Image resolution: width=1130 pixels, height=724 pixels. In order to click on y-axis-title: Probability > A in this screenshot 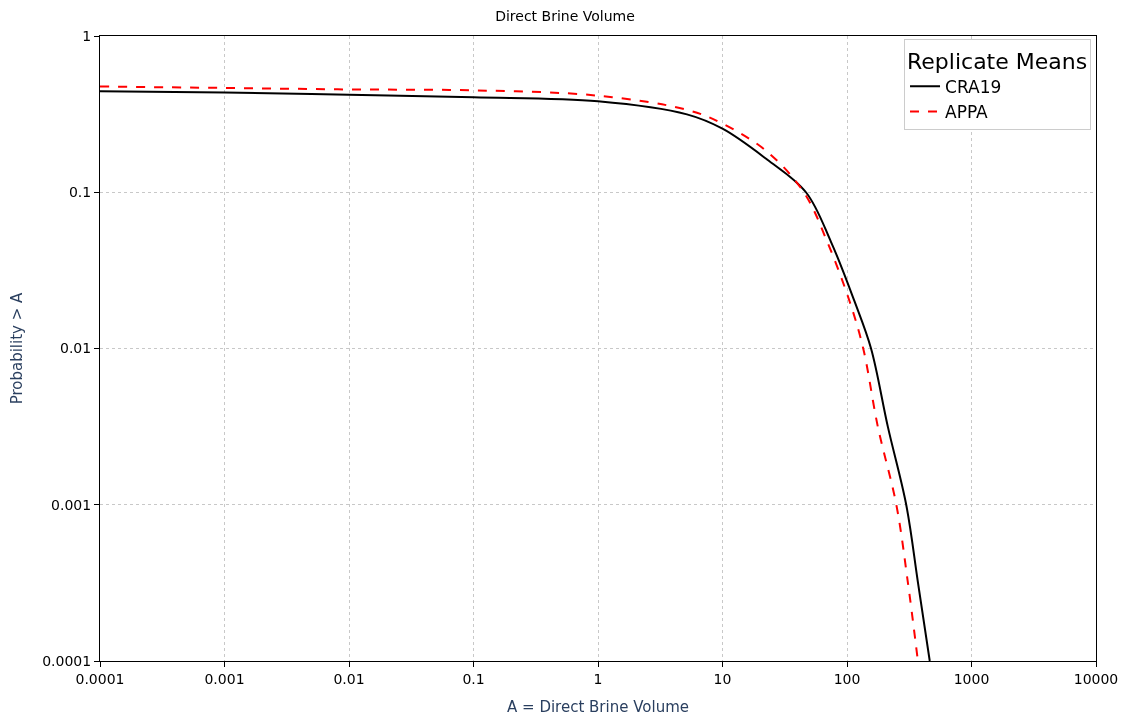, I will do `click(17, 348)`.